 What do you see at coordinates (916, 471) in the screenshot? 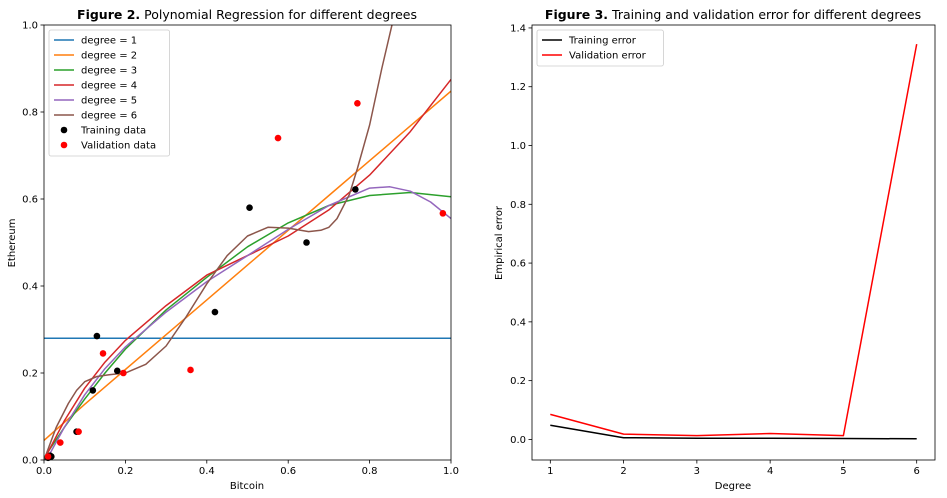
I see `chart2-xtick-label: 6` at bounding box center [916, 471].